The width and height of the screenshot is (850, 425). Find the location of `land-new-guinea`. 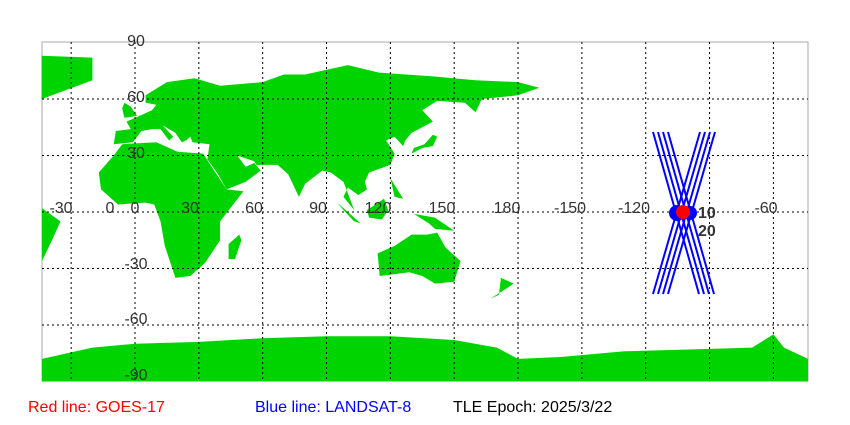

land-new-guinea is located at coordinates (434, 222).